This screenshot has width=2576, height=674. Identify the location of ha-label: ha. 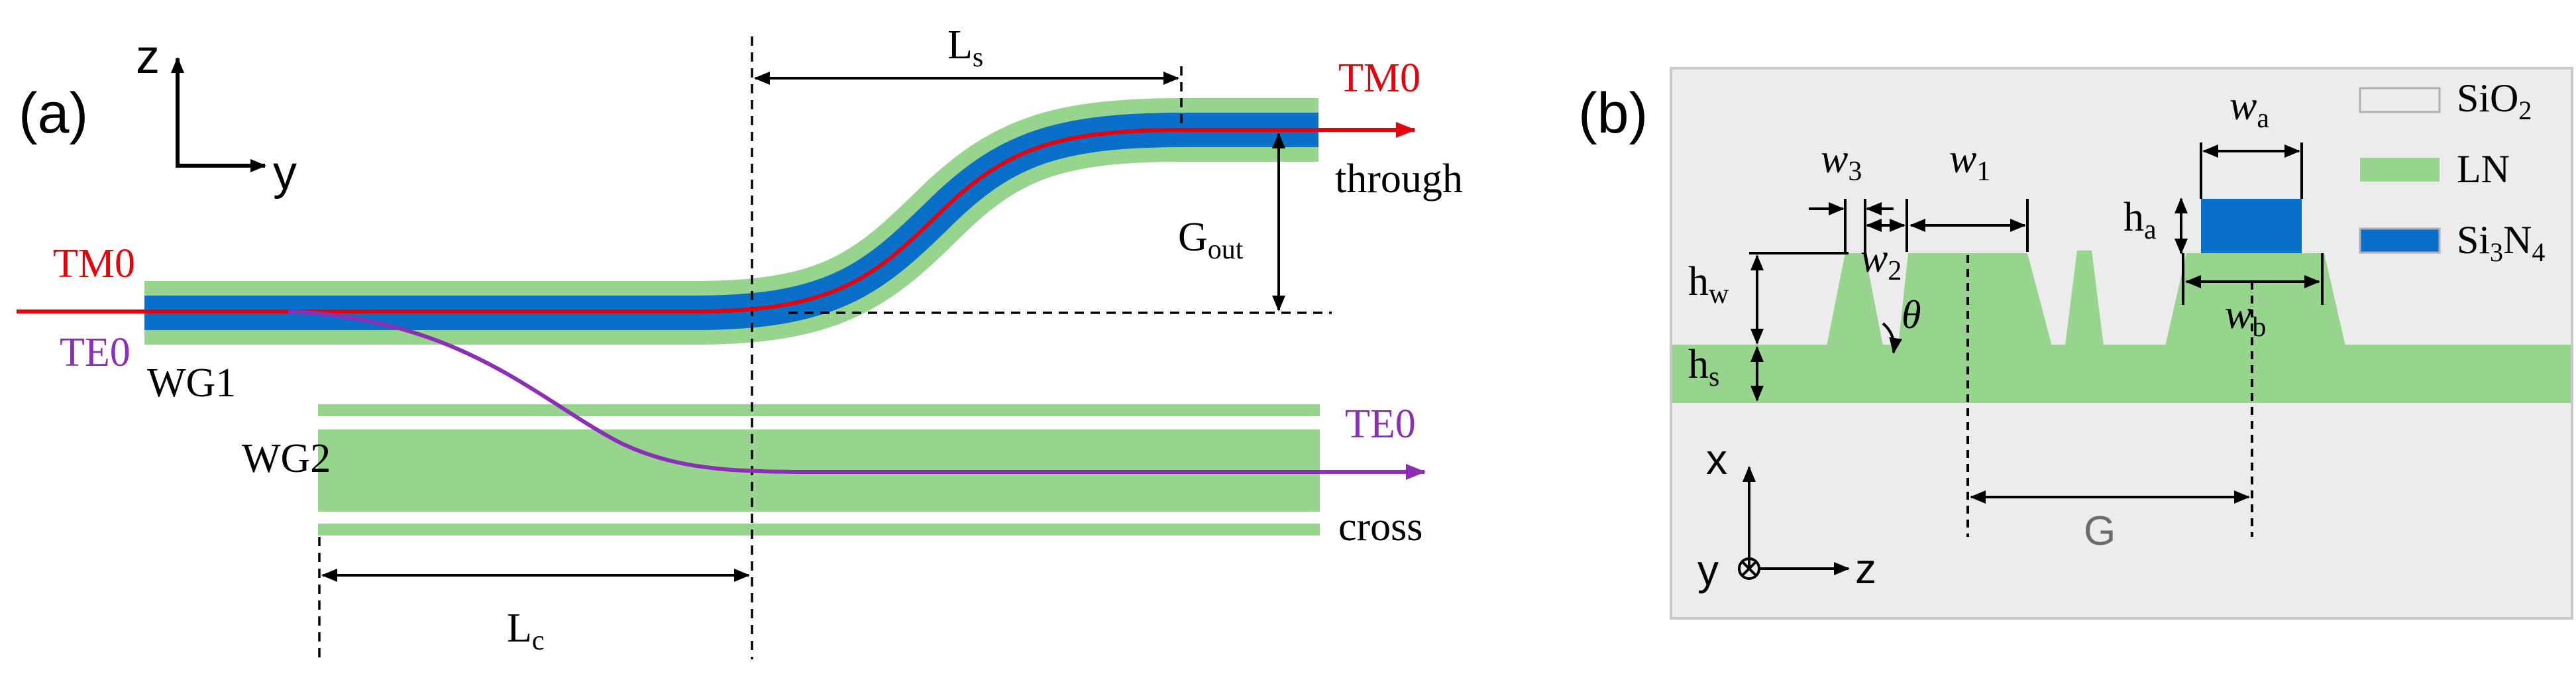
(2140, 220).